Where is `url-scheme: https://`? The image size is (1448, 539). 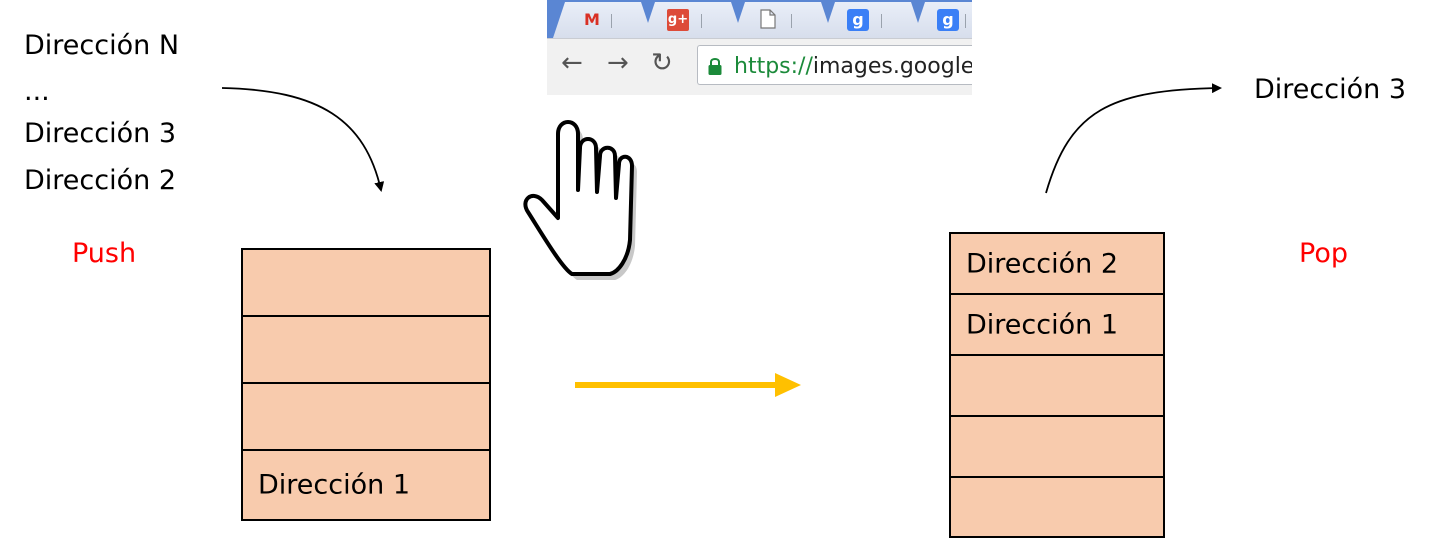
url-scheme: https:// is located at coordinates (773, 66).